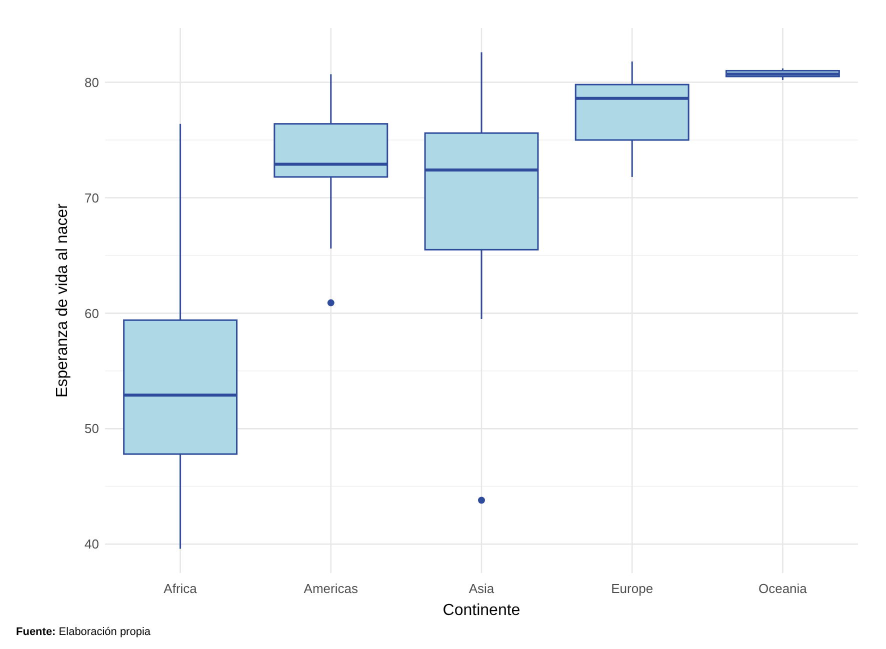 Image resolution: width=886 pixels, height=649 pixels. Describe the element at coordinates (91, 544) in the screenshot. I see `y-tick-label: 40` at that location.